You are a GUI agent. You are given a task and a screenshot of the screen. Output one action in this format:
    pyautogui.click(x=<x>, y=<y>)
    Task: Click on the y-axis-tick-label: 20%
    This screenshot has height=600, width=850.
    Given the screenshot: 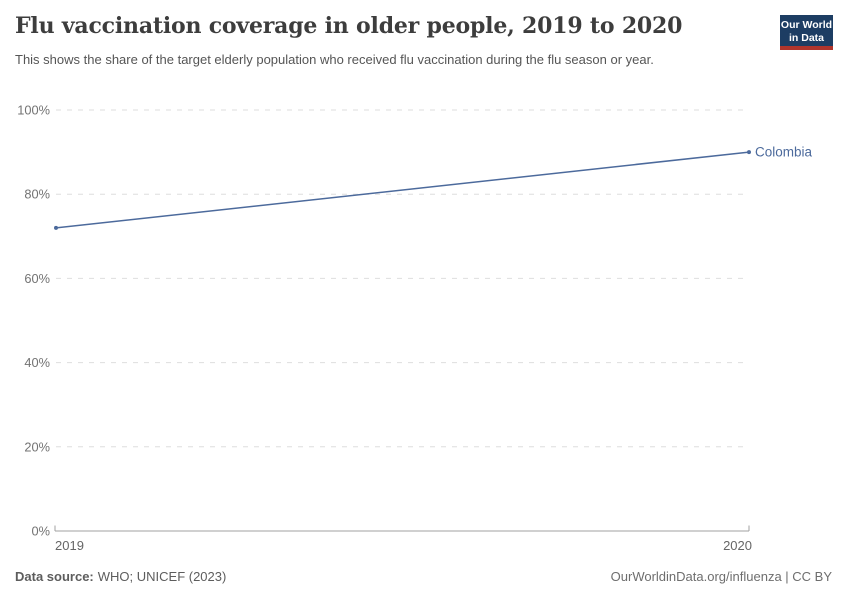 What is the action you would take?
    pyautogui.click(x=37, y=446)
    